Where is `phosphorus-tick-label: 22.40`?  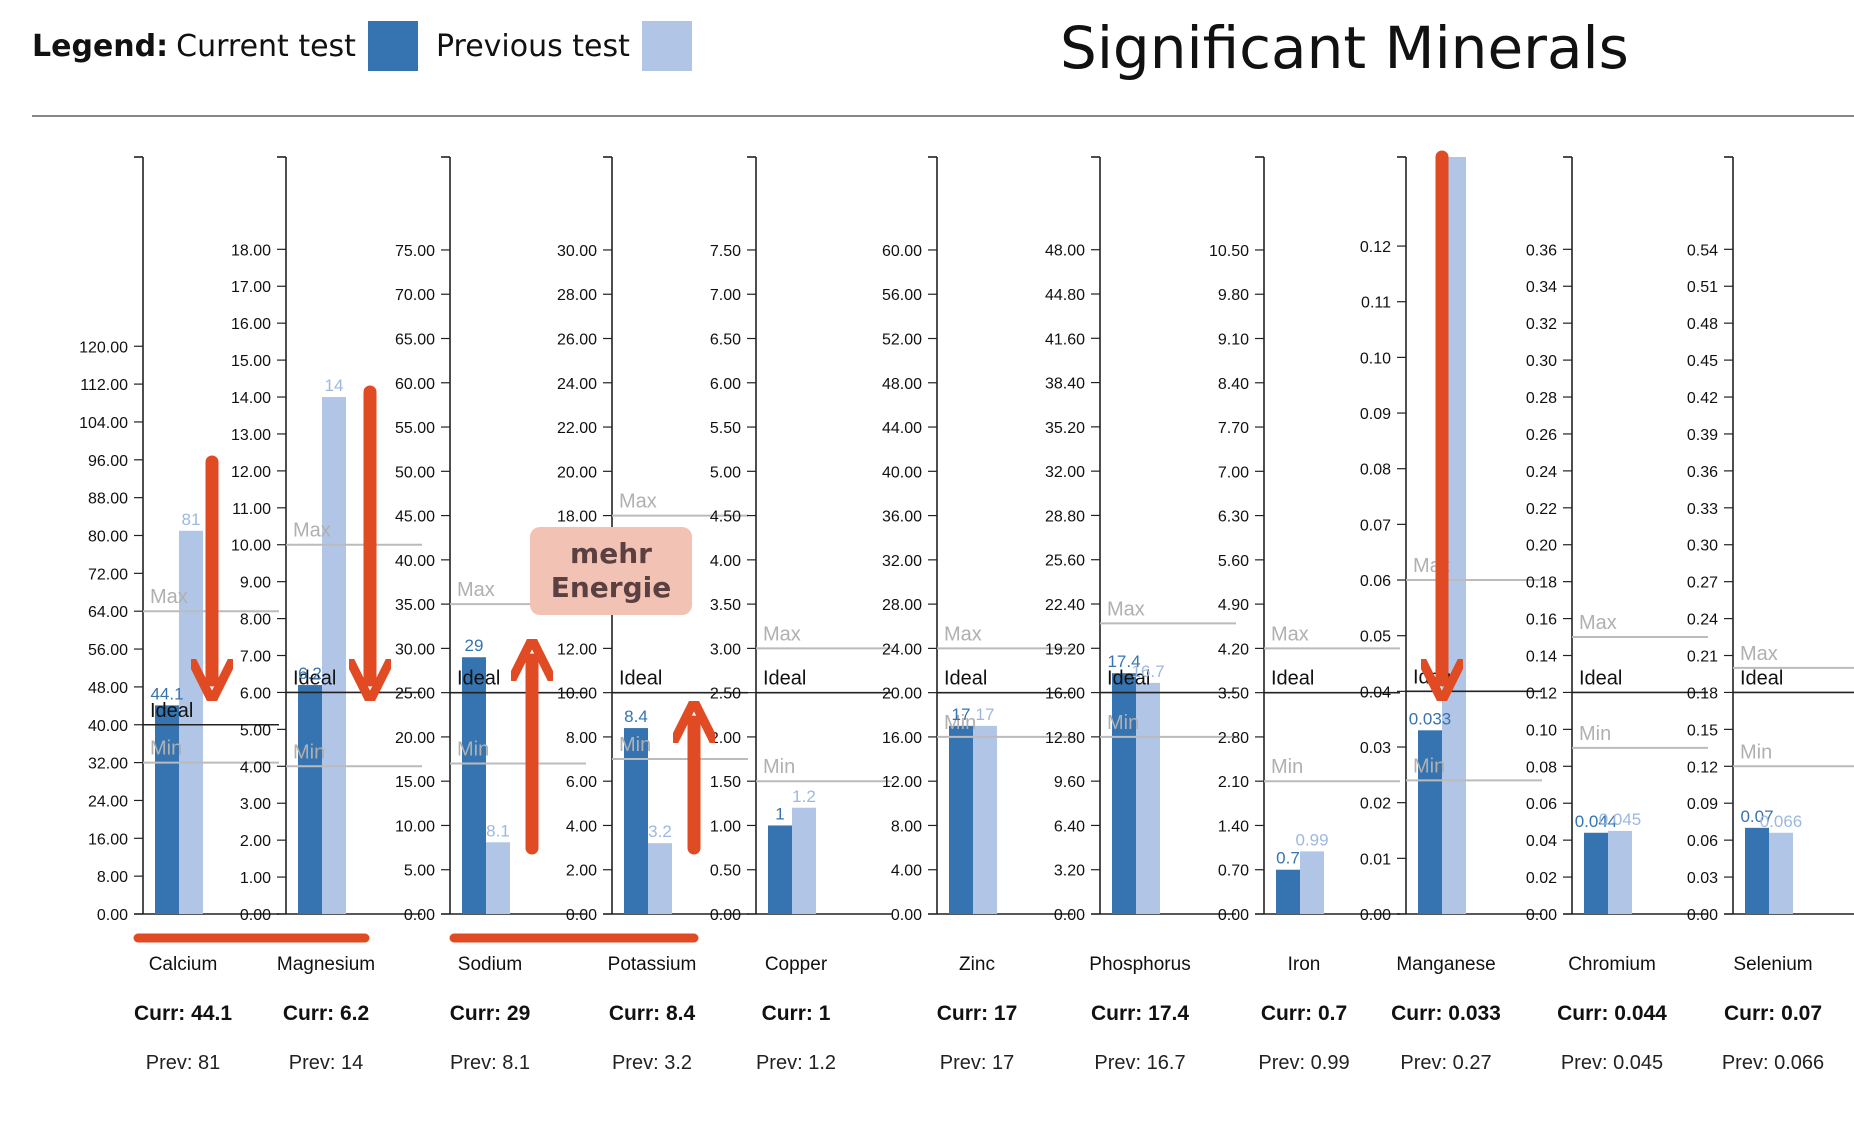 phosphorus-tick-label: 22.40 is located at coordinates (1065, 605).